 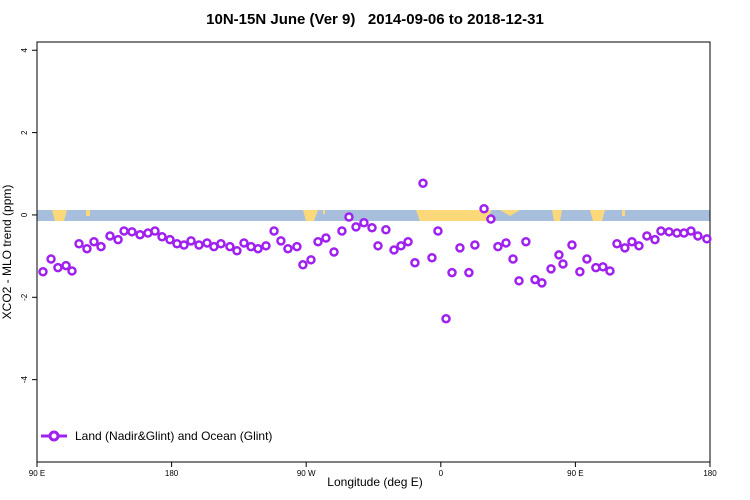 What do you see at coordinates (24, 297) in the screenshot?
I see `y-tick-label: -2` at bounding box center [24, 297].